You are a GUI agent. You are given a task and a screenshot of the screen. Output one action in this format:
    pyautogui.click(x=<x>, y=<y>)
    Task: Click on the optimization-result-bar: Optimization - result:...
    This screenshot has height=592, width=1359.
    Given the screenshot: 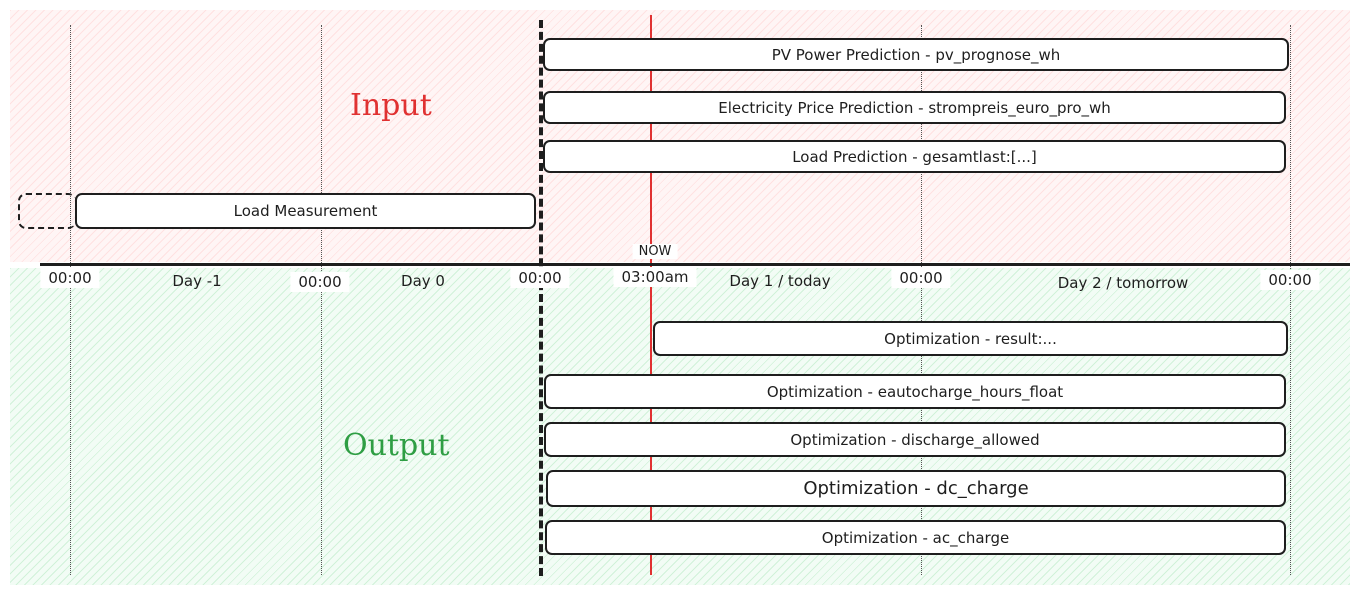 What is the action you would take?
    pyautogui.click(x=970, y=338)
    